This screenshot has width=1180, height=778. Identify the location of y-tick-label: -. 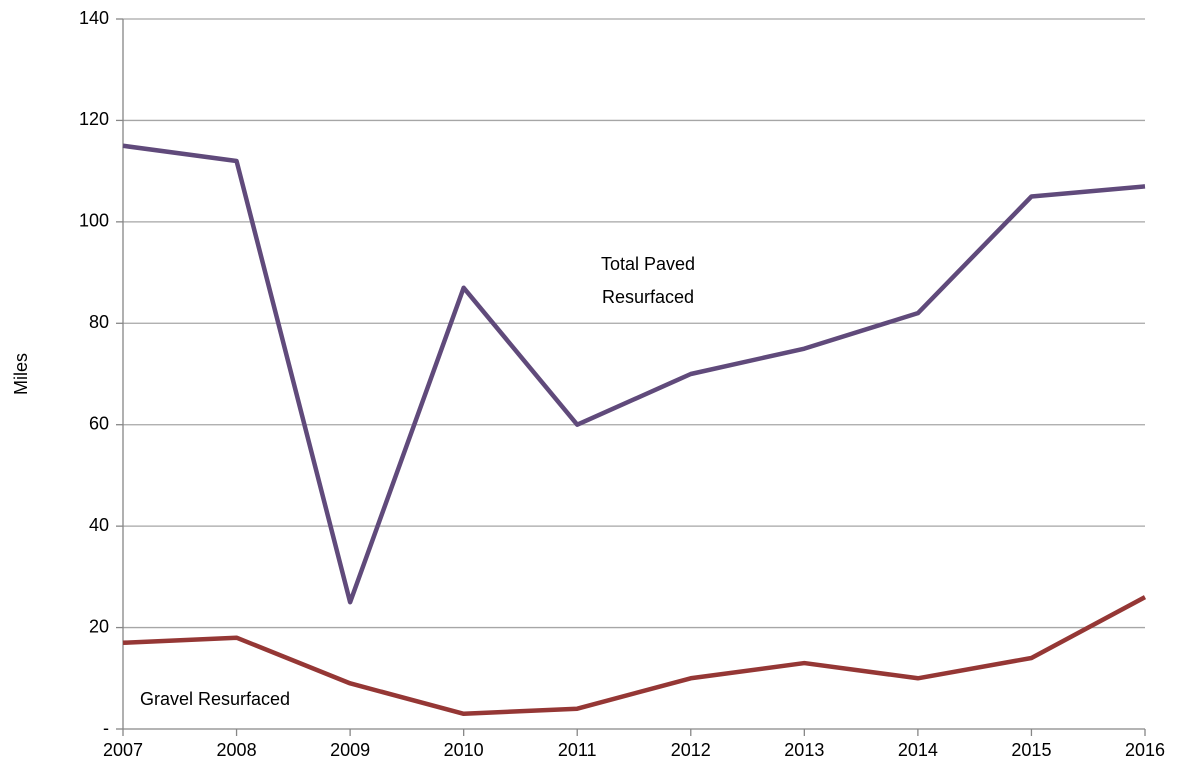
(106, 728).